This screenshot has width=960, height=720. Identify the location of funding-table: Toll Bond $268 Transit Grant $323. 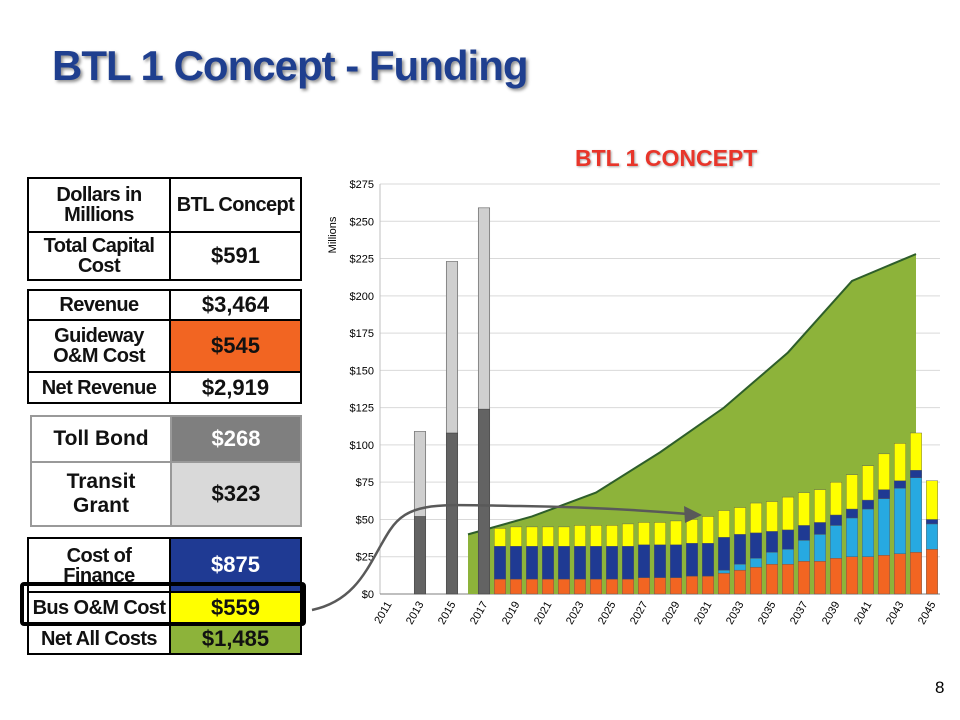
(166, 471).